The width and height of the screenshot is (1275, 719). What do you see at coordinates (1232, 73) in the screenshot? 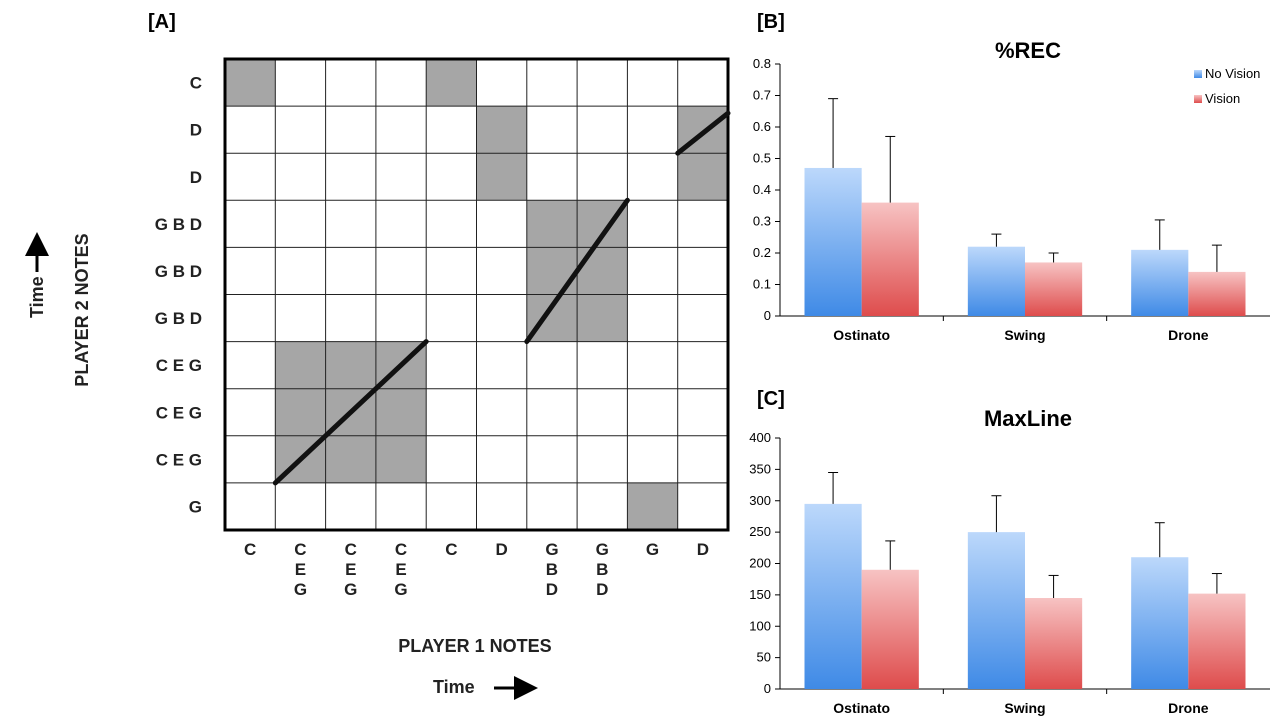
I see `legend-entry: No Vision` at bounding box center [1232, 73].